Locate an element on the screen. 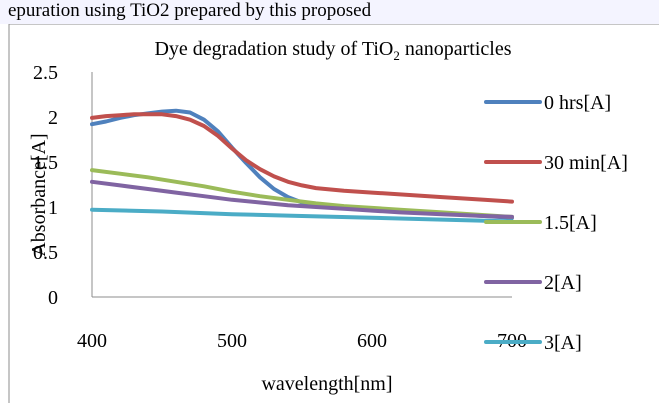  chart-title-prefix: Dye degradation study of TiO is located at coordinates (273, 49).